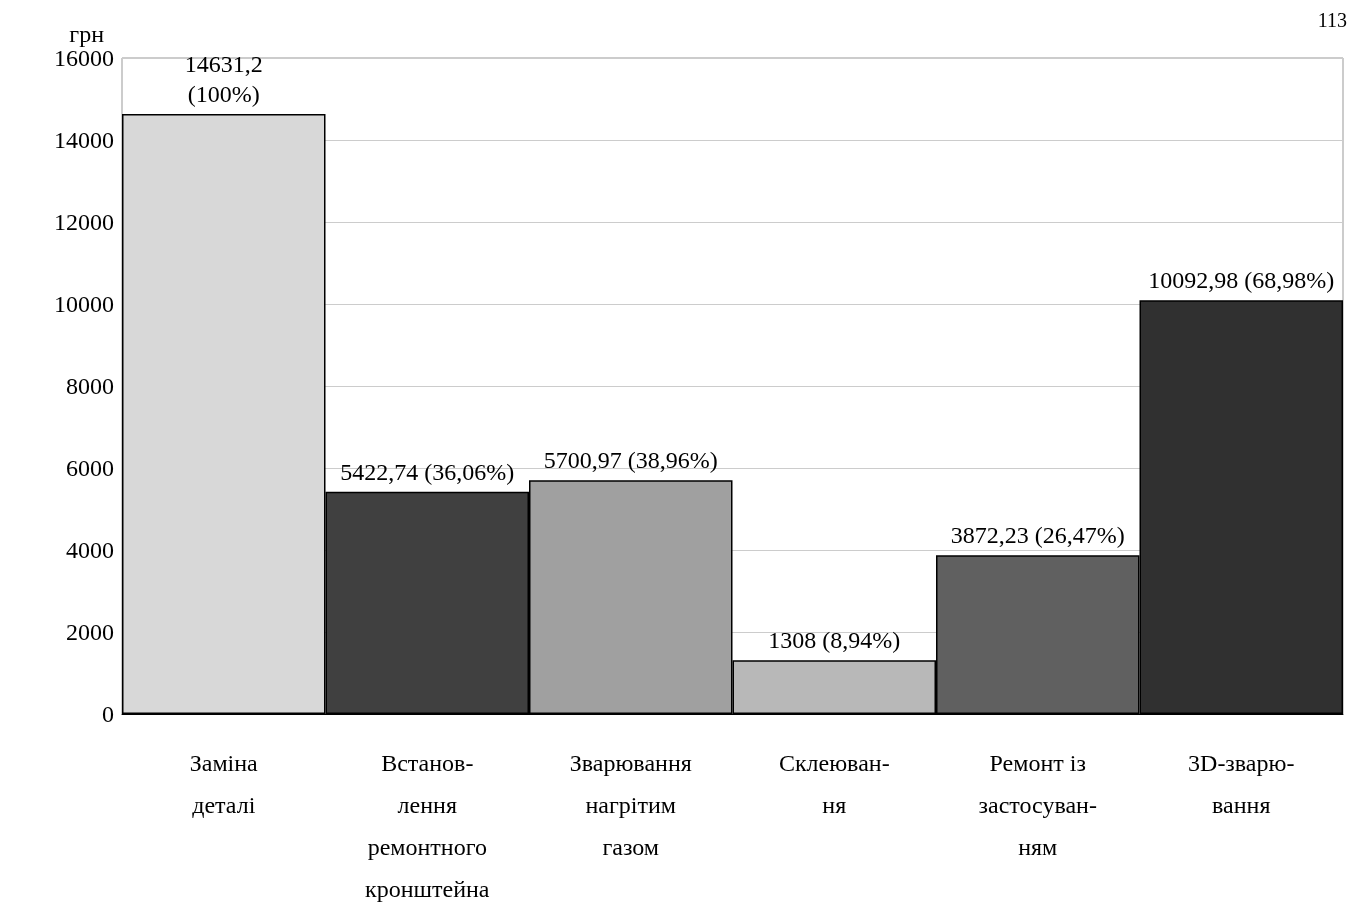 The width and height of the screenshot is (1355, 910). I want to click on x-tick-label: Заміна деталі, so click(224, 784).